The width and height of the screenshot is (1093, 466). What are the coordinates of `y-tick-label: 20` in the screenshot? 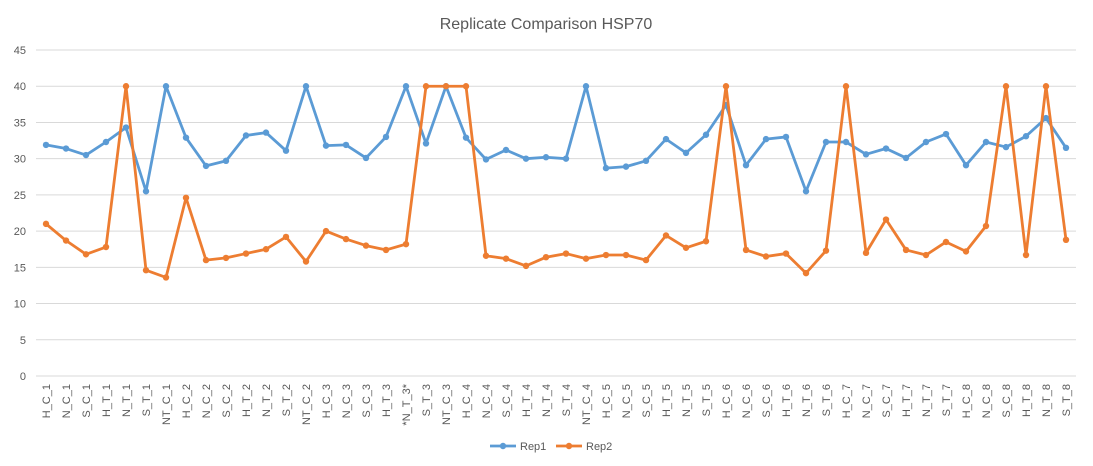 It's located at (20, 232).